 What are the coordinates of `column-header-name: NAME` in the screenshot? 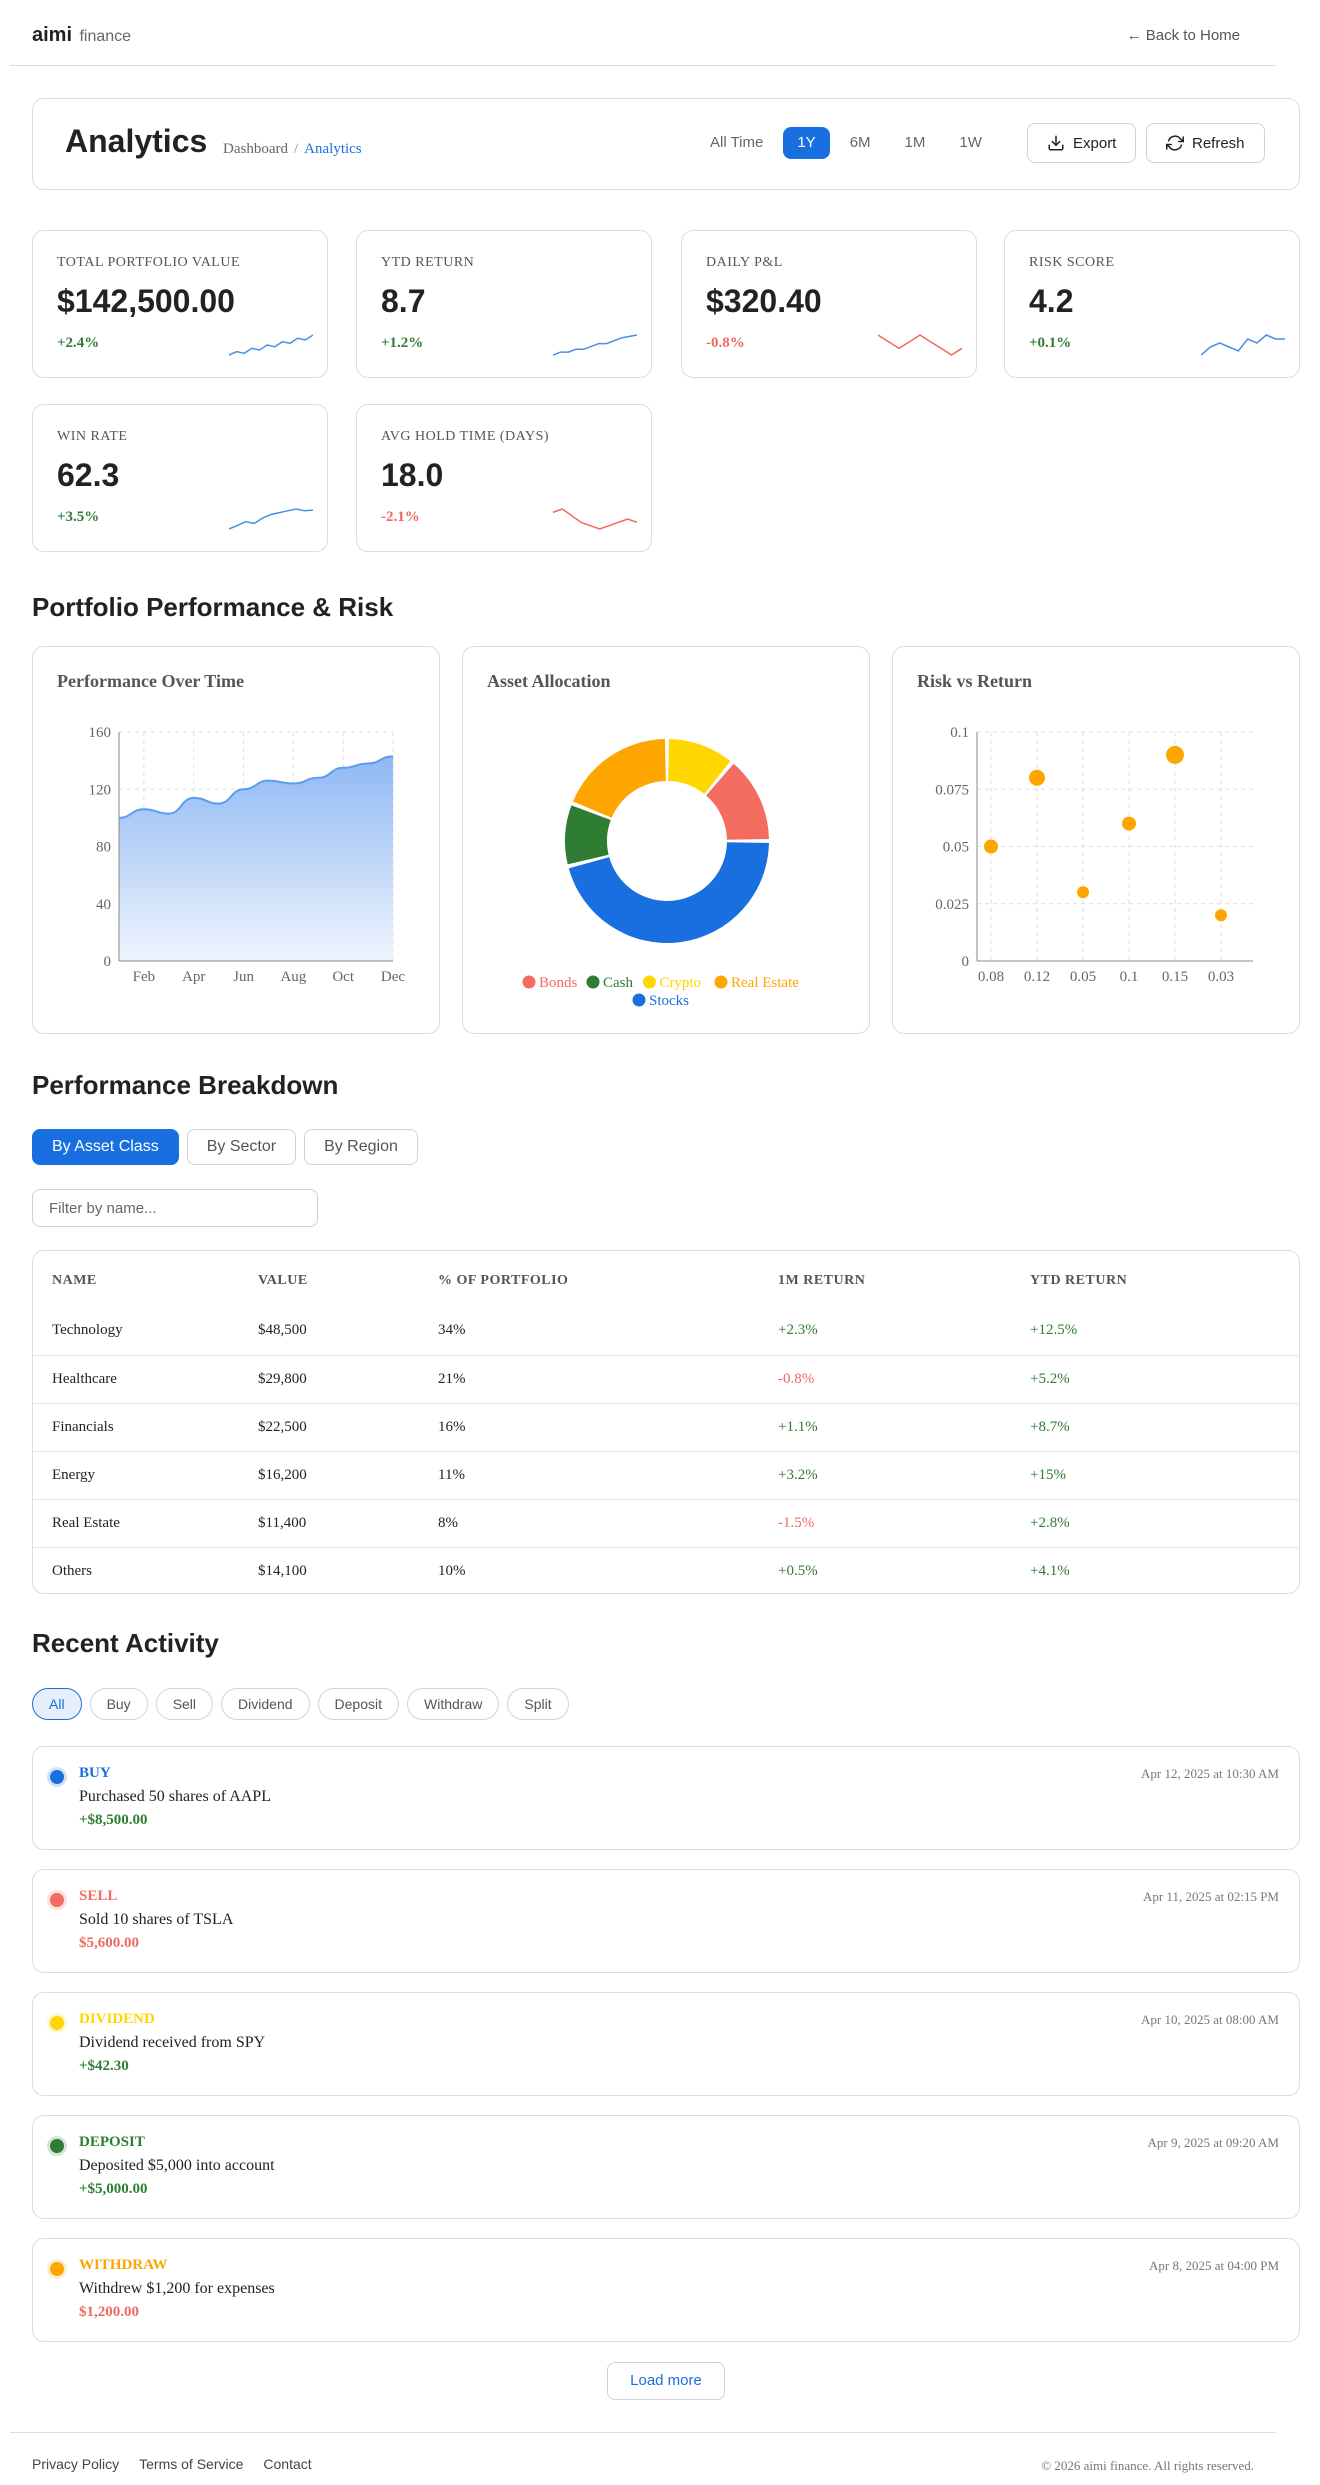 It's located at (74, 1280).